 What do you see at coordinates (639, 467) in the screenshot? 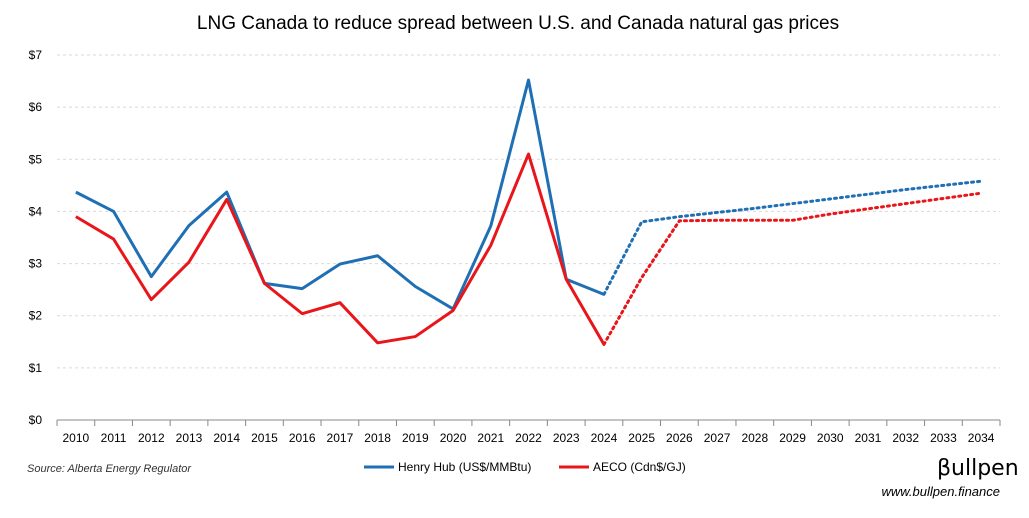
I see `legend-label-aeco: AECO (Cdn$/GJ)` at bounding box center [639, 467].